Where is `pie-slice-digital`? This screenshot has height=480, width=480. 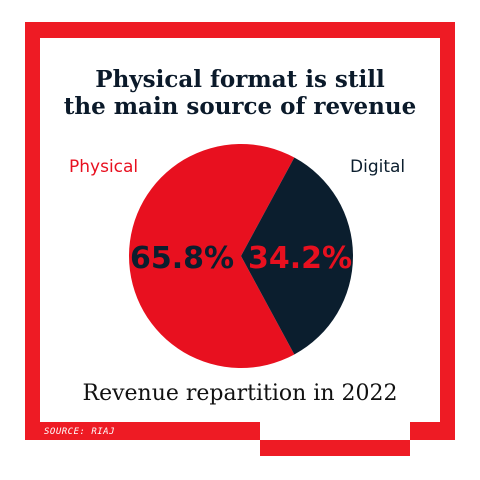 pie-slice-digital is located at coordinates (297, 256).